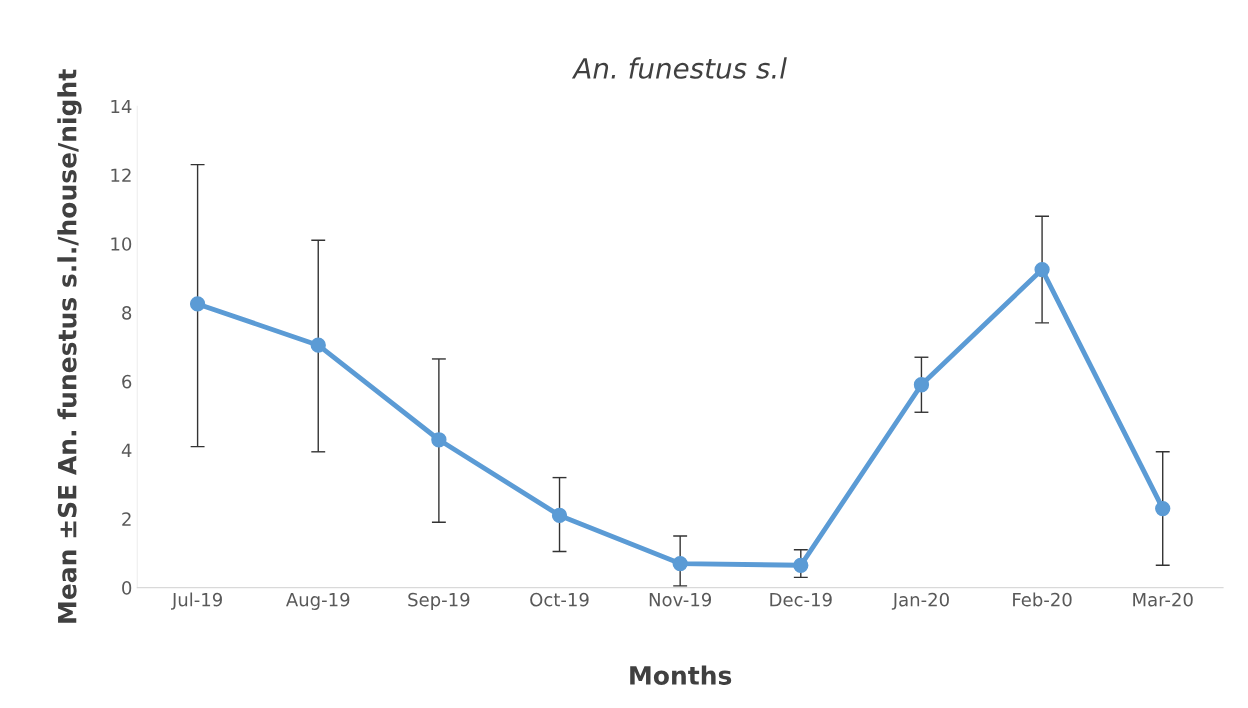 Image resolution: width=1248 pixels, height=708 pixels. I want to click on y-tick-label: 0, so click(127, 588).